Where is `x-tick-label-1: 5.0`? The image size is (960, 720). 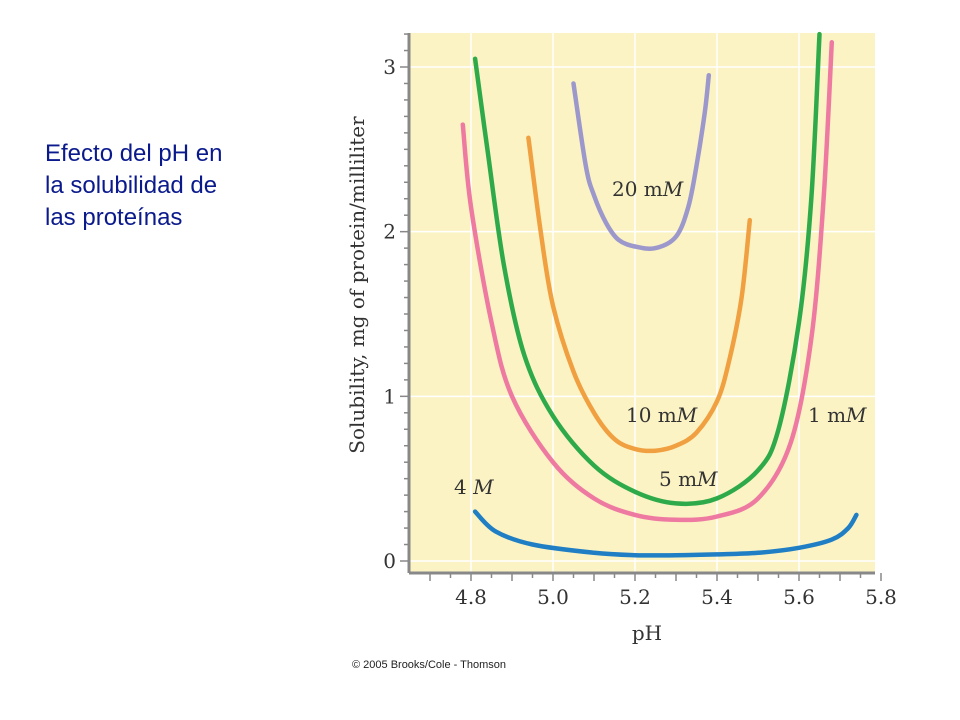 x-tick-label-1: 5.0 is located at coordinates (553, 597).